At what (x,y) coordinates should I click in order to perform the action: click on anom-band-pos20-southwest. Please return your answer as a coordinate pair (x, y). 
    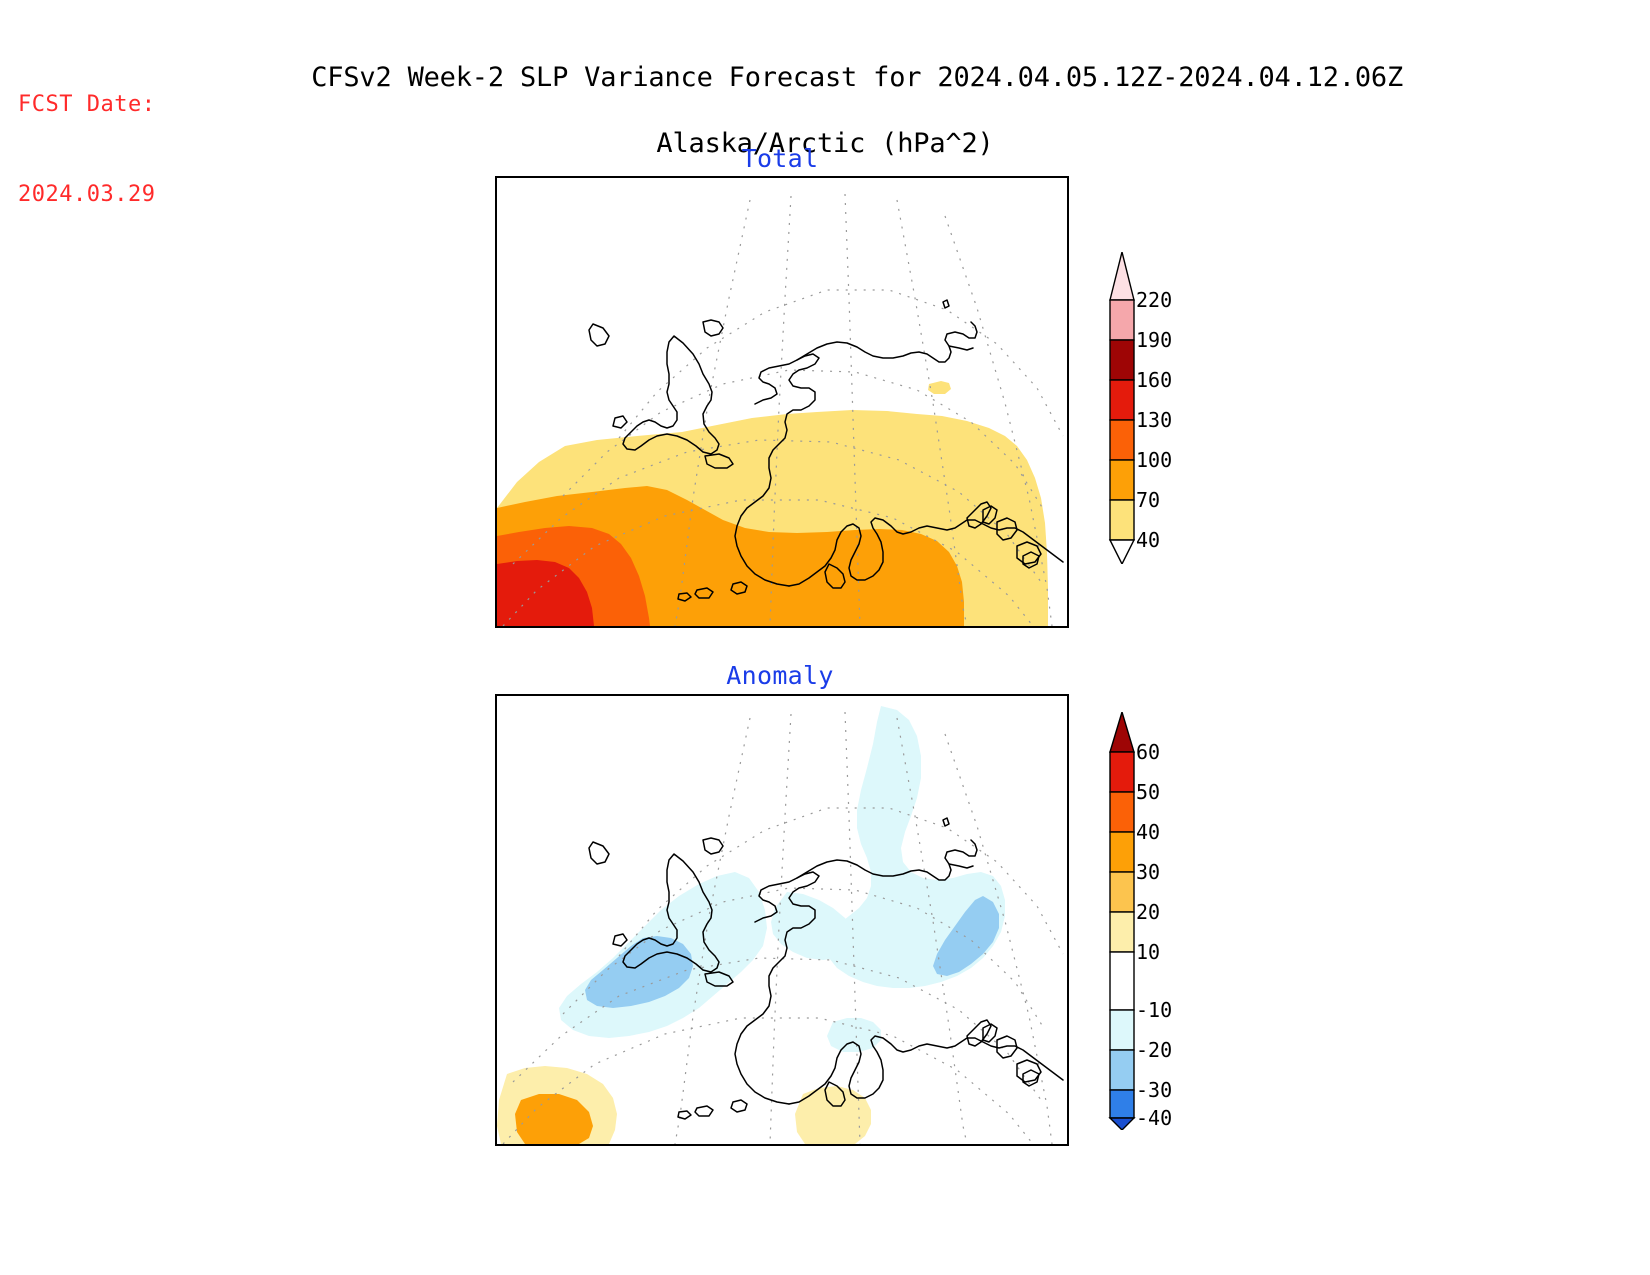
    Looking at the image, I should click on (554, 1119).